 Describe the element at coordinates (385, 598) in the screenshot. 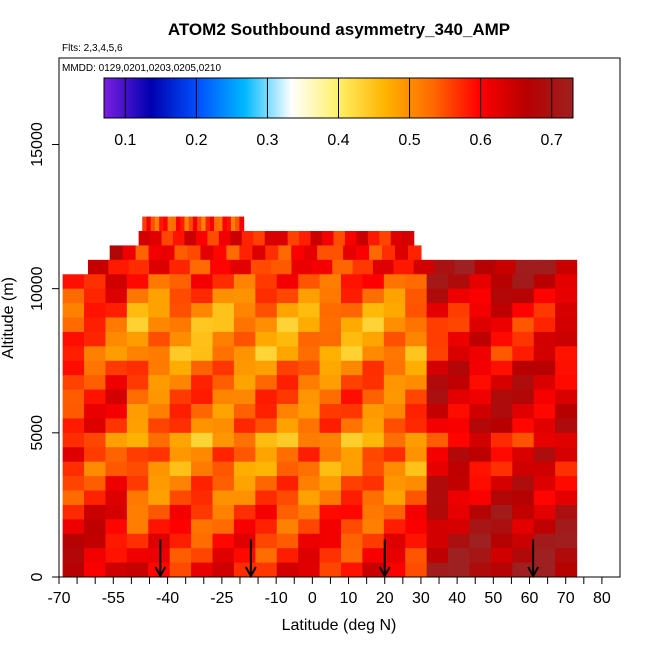

I see `x-tick-label: 20` at that location.